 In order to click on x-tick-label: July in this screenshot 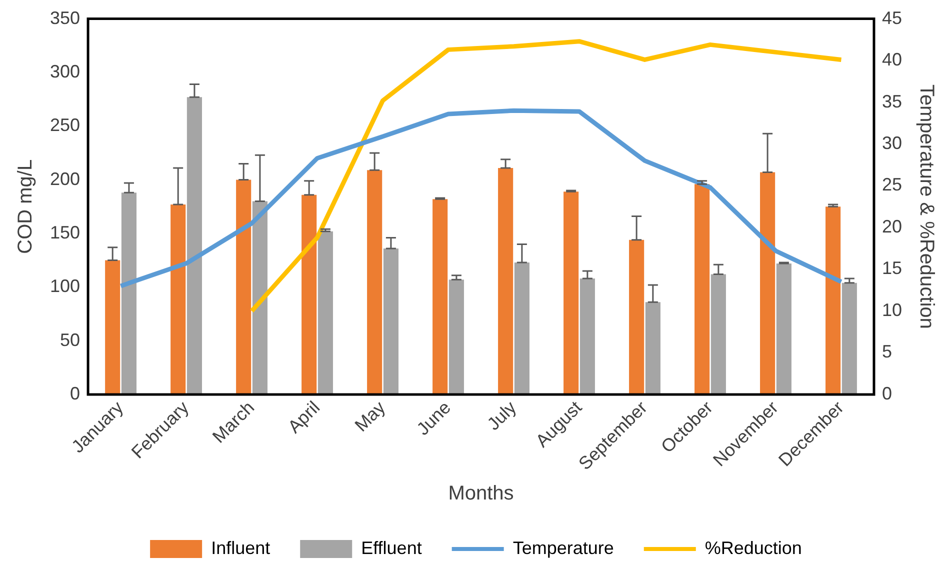, I will do `click(501, 415)`.